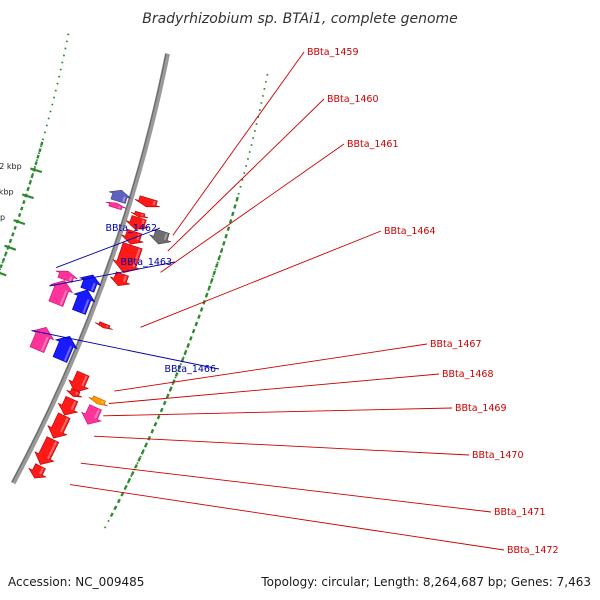  I want to click on gene-label-bbta-1459: BBta_1459, so click(333, 52).